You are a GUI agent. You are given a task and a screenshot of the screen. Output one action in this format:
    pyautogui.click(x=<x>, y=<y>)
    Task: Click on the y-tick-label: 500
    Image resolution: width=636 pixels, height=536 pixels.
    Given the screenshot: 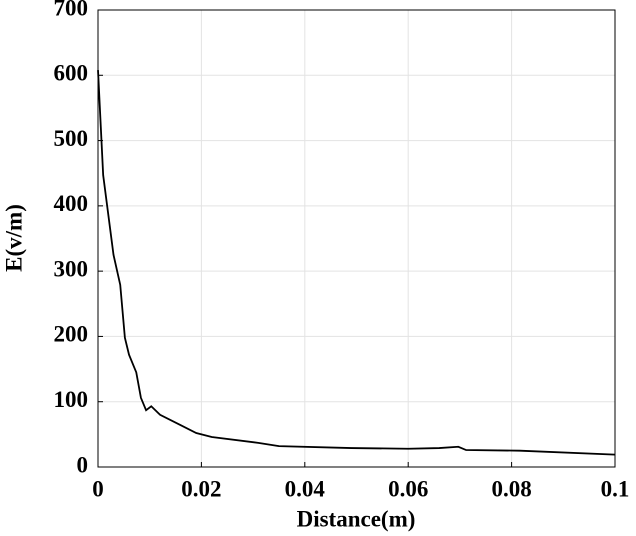 What is the action you would take?
    pyautogui.click(x=71, y=138)
    